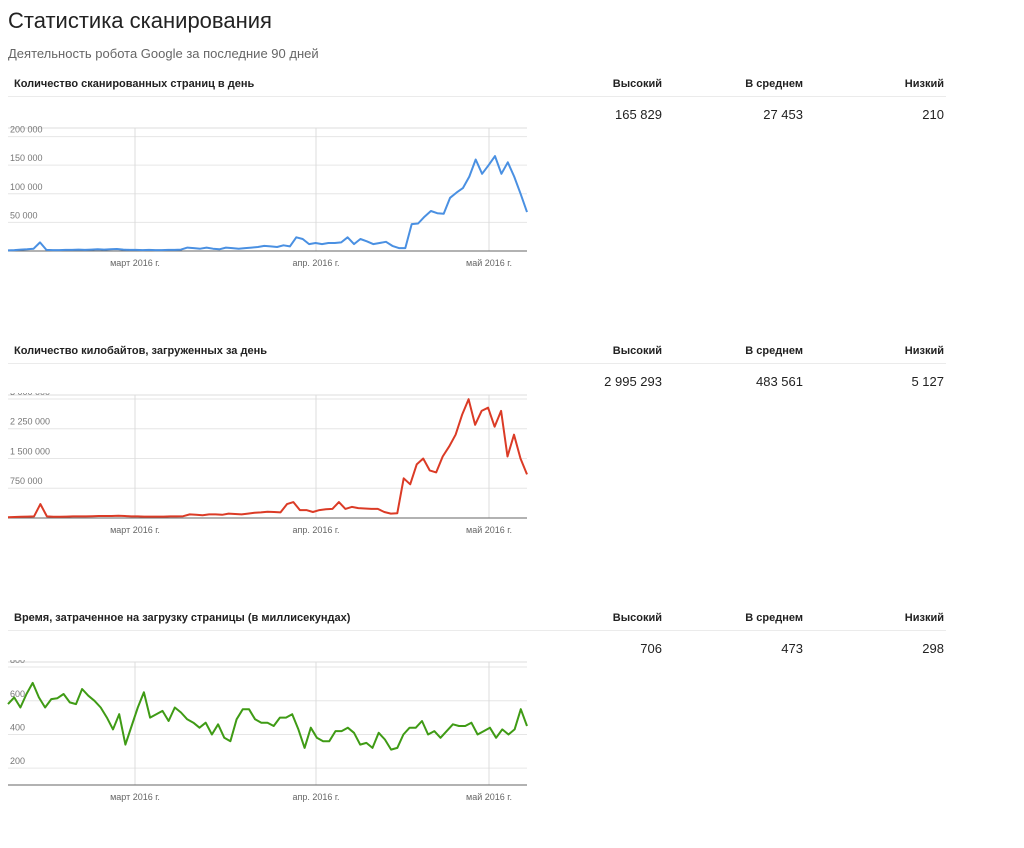  Describe the element at coordinates (17, 694) in the screenshot. I see `y-tick-label: 600` at that location.